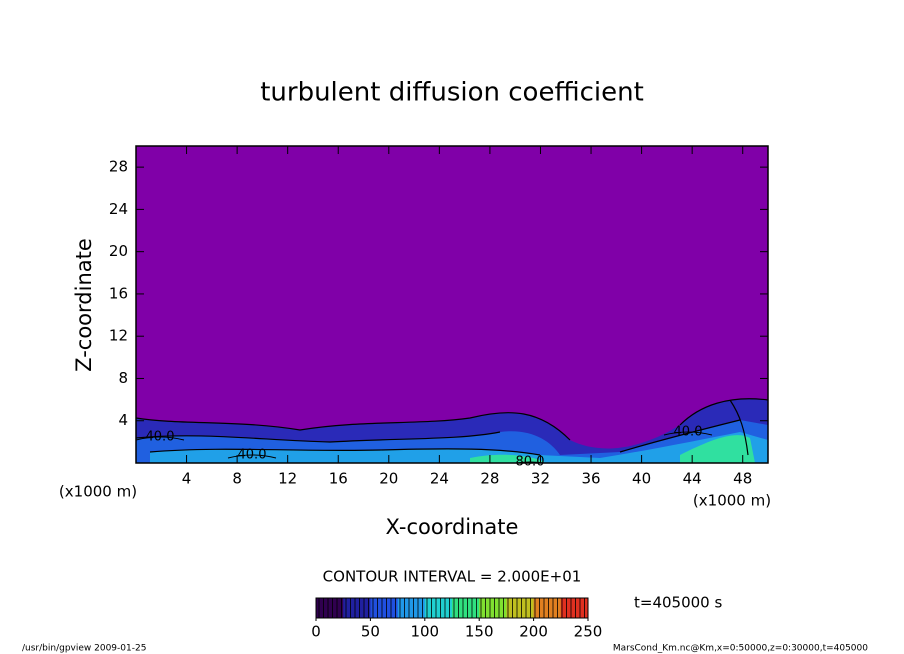 The height and width of the screenshot is (654, 904). Describe the element at coordinates (452, 93) in the screenshot. I see `chart-title: turbulent diffusion coefficient` at that location.